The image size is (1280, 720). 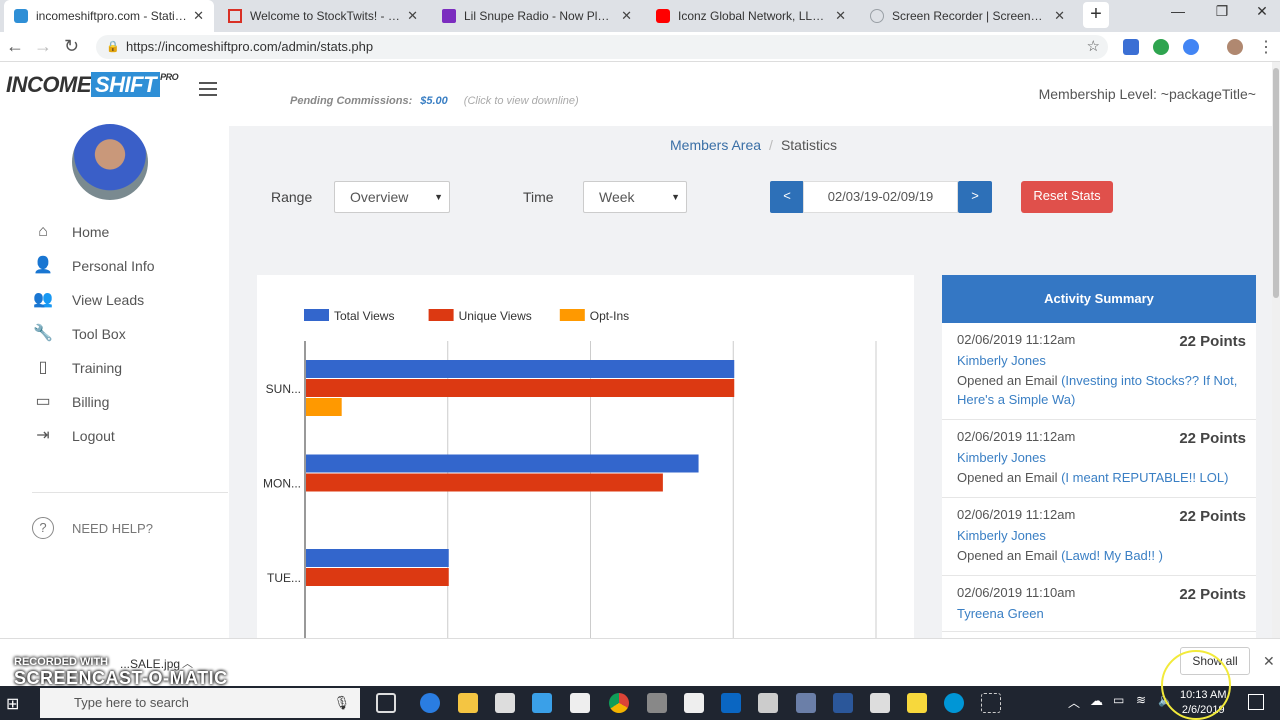 I want to click on microphone-icon: 🎙, so click(x=341, y=702).